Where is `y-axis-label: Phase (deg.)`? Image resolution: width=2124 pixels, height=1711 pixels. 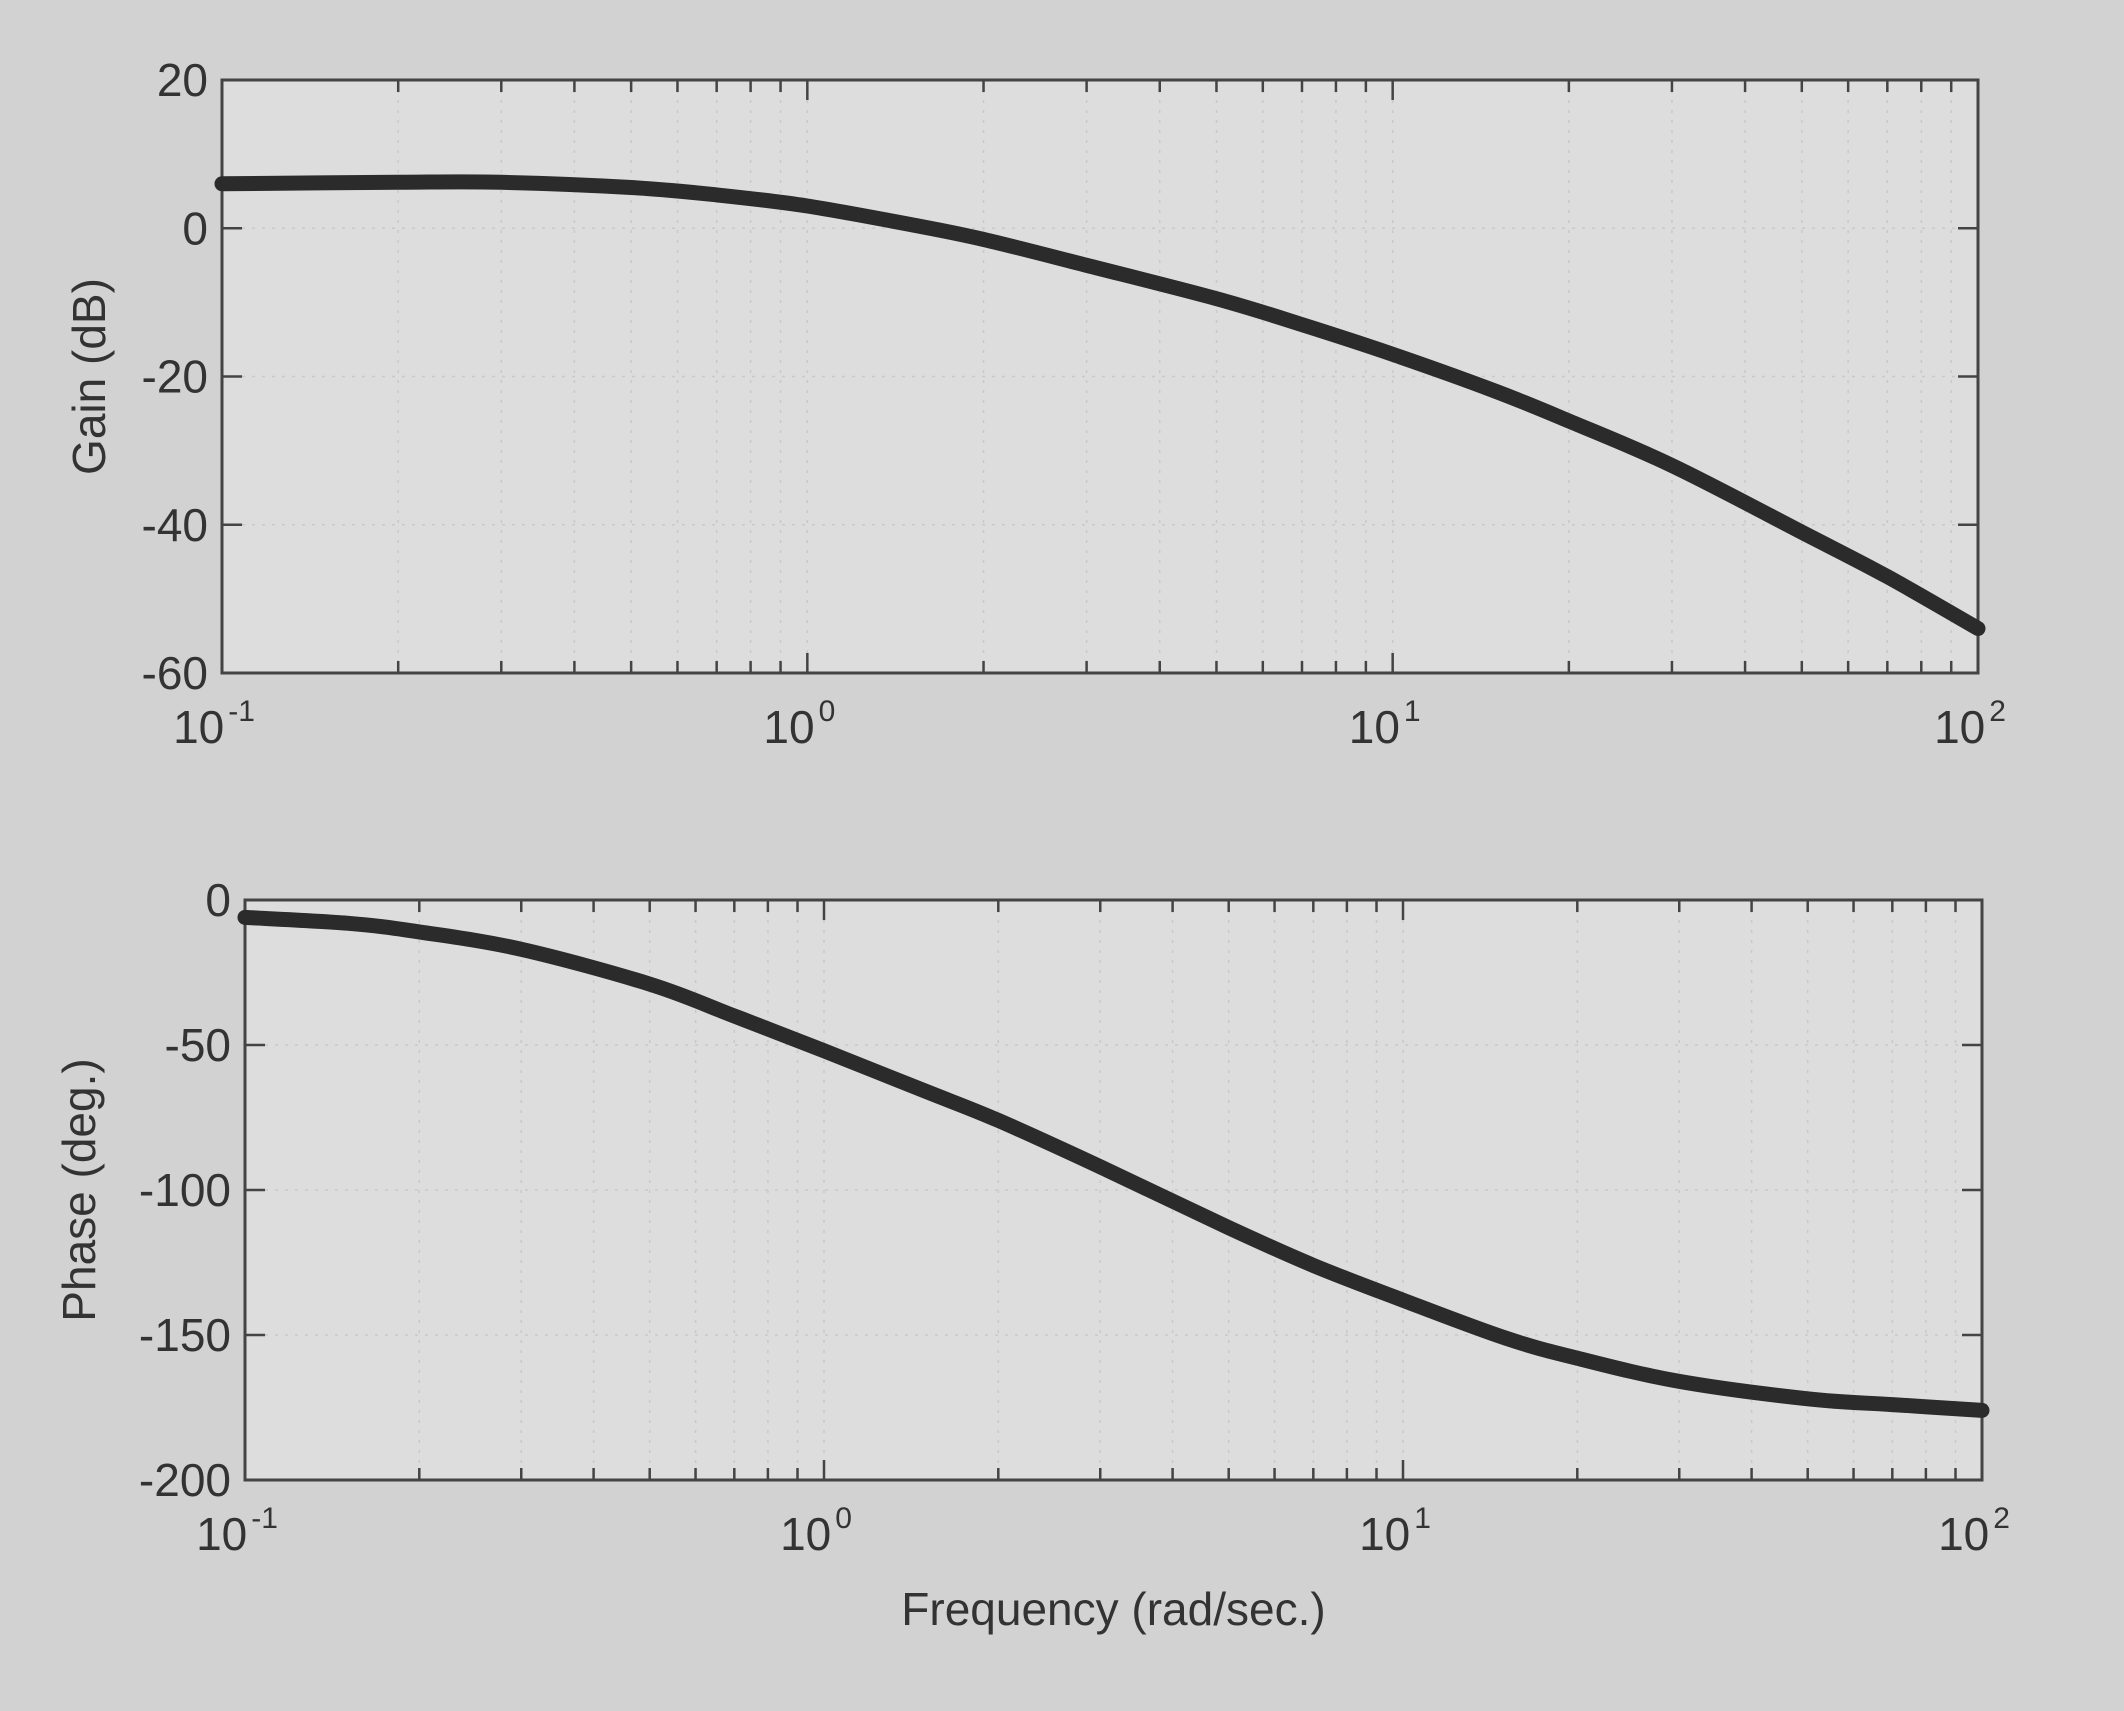 y-axis-label: Phase (deg.) is located at coordinates (79, 1189).